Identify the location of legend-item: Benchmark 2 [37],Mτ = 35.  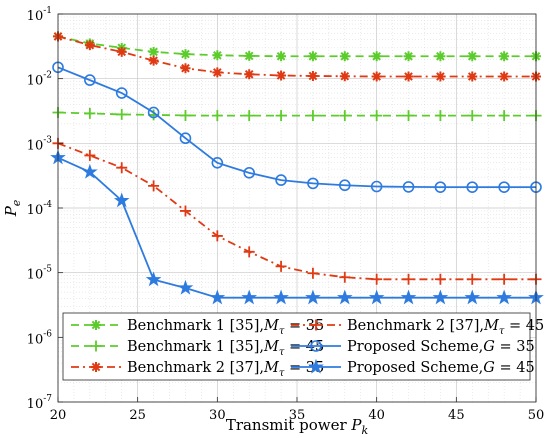
(197, 369).